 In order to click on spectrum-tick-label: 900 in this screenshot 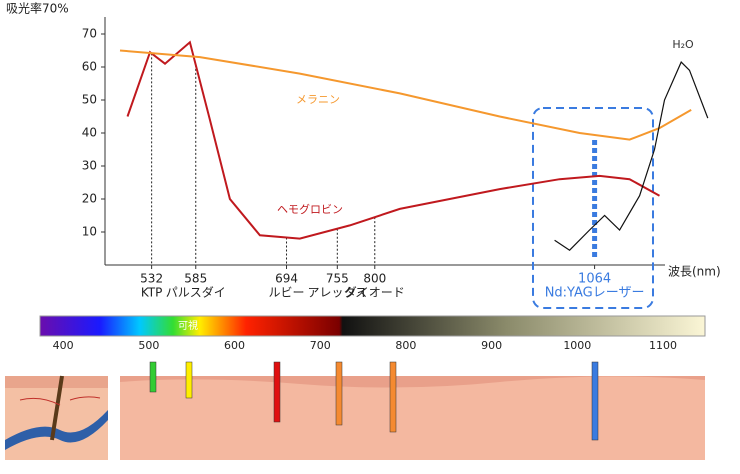, I will do `click(491, 345)`.